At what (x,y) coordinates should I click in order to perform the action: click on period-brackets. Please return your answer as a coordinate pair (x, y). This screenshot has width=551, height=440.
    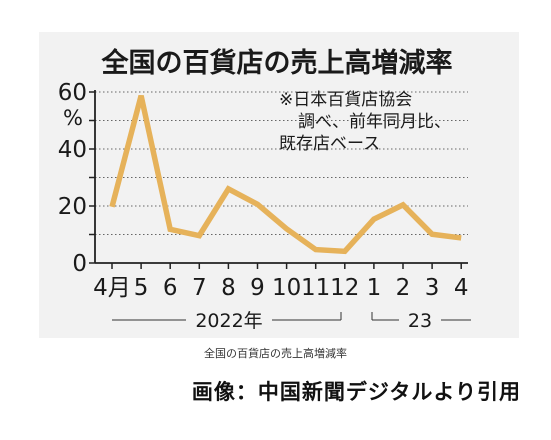
    Looking at the image, I should click on (291, 316).